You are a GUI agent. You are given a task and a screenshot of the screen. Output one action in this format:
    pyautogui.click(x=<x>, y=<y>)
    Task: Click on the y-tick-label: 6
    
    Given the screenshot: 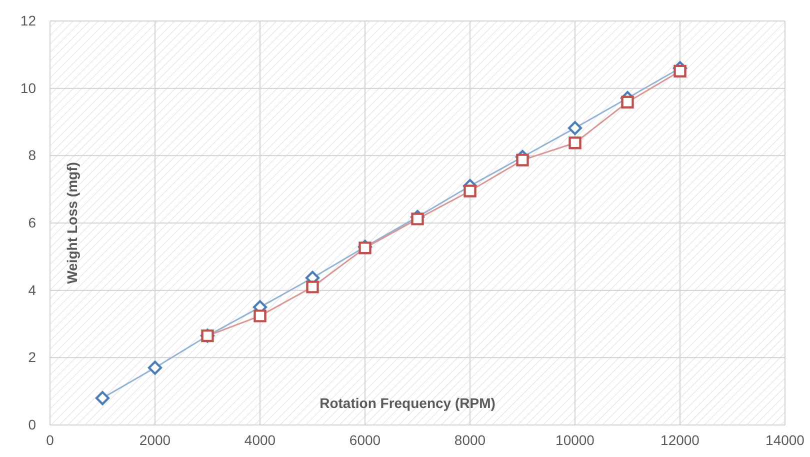 What is the action you would take?
    pyautogui.click(x=32, y=222)
    